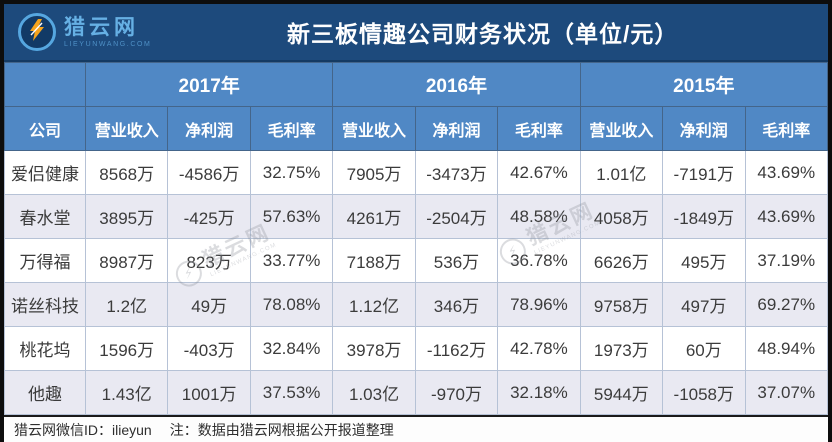 The width and height of the screenshot is (832, 442). Describe the element at coordinates (209, 260) in the screenshot. I see `table-cell: 823万` at that location.